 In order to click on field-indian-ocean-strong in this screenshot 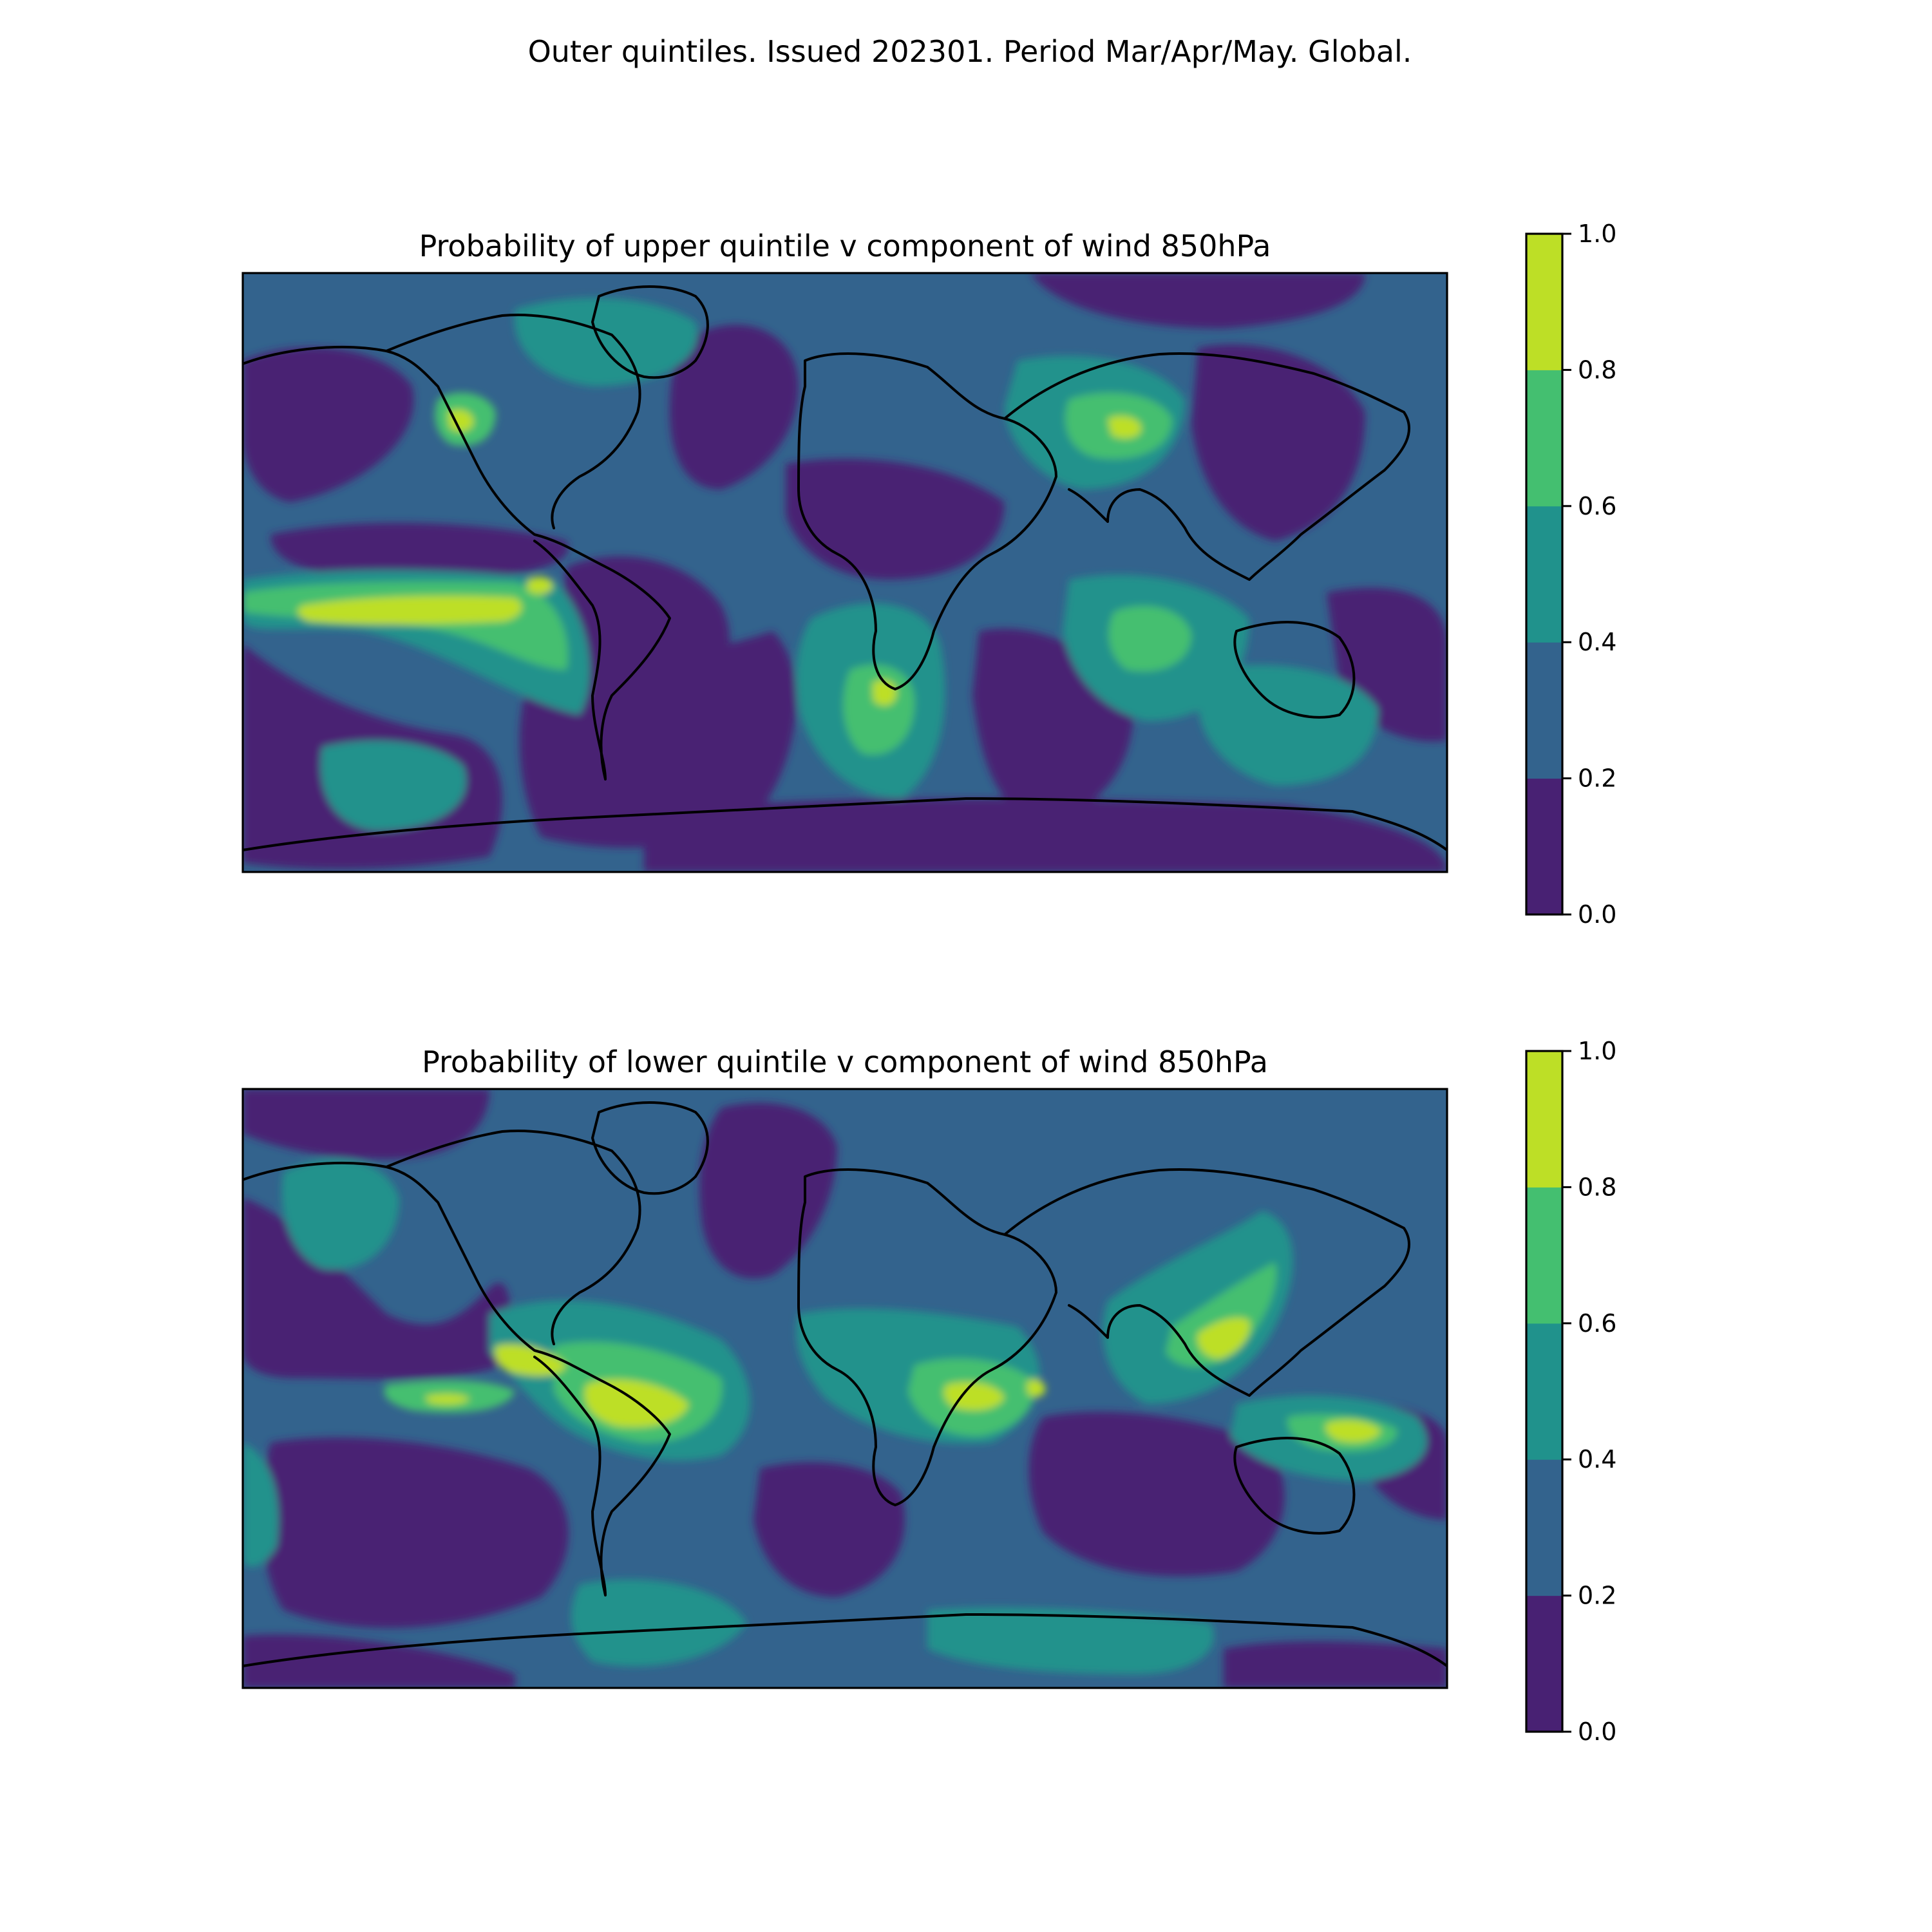, I will do `click(1149, 639)`.